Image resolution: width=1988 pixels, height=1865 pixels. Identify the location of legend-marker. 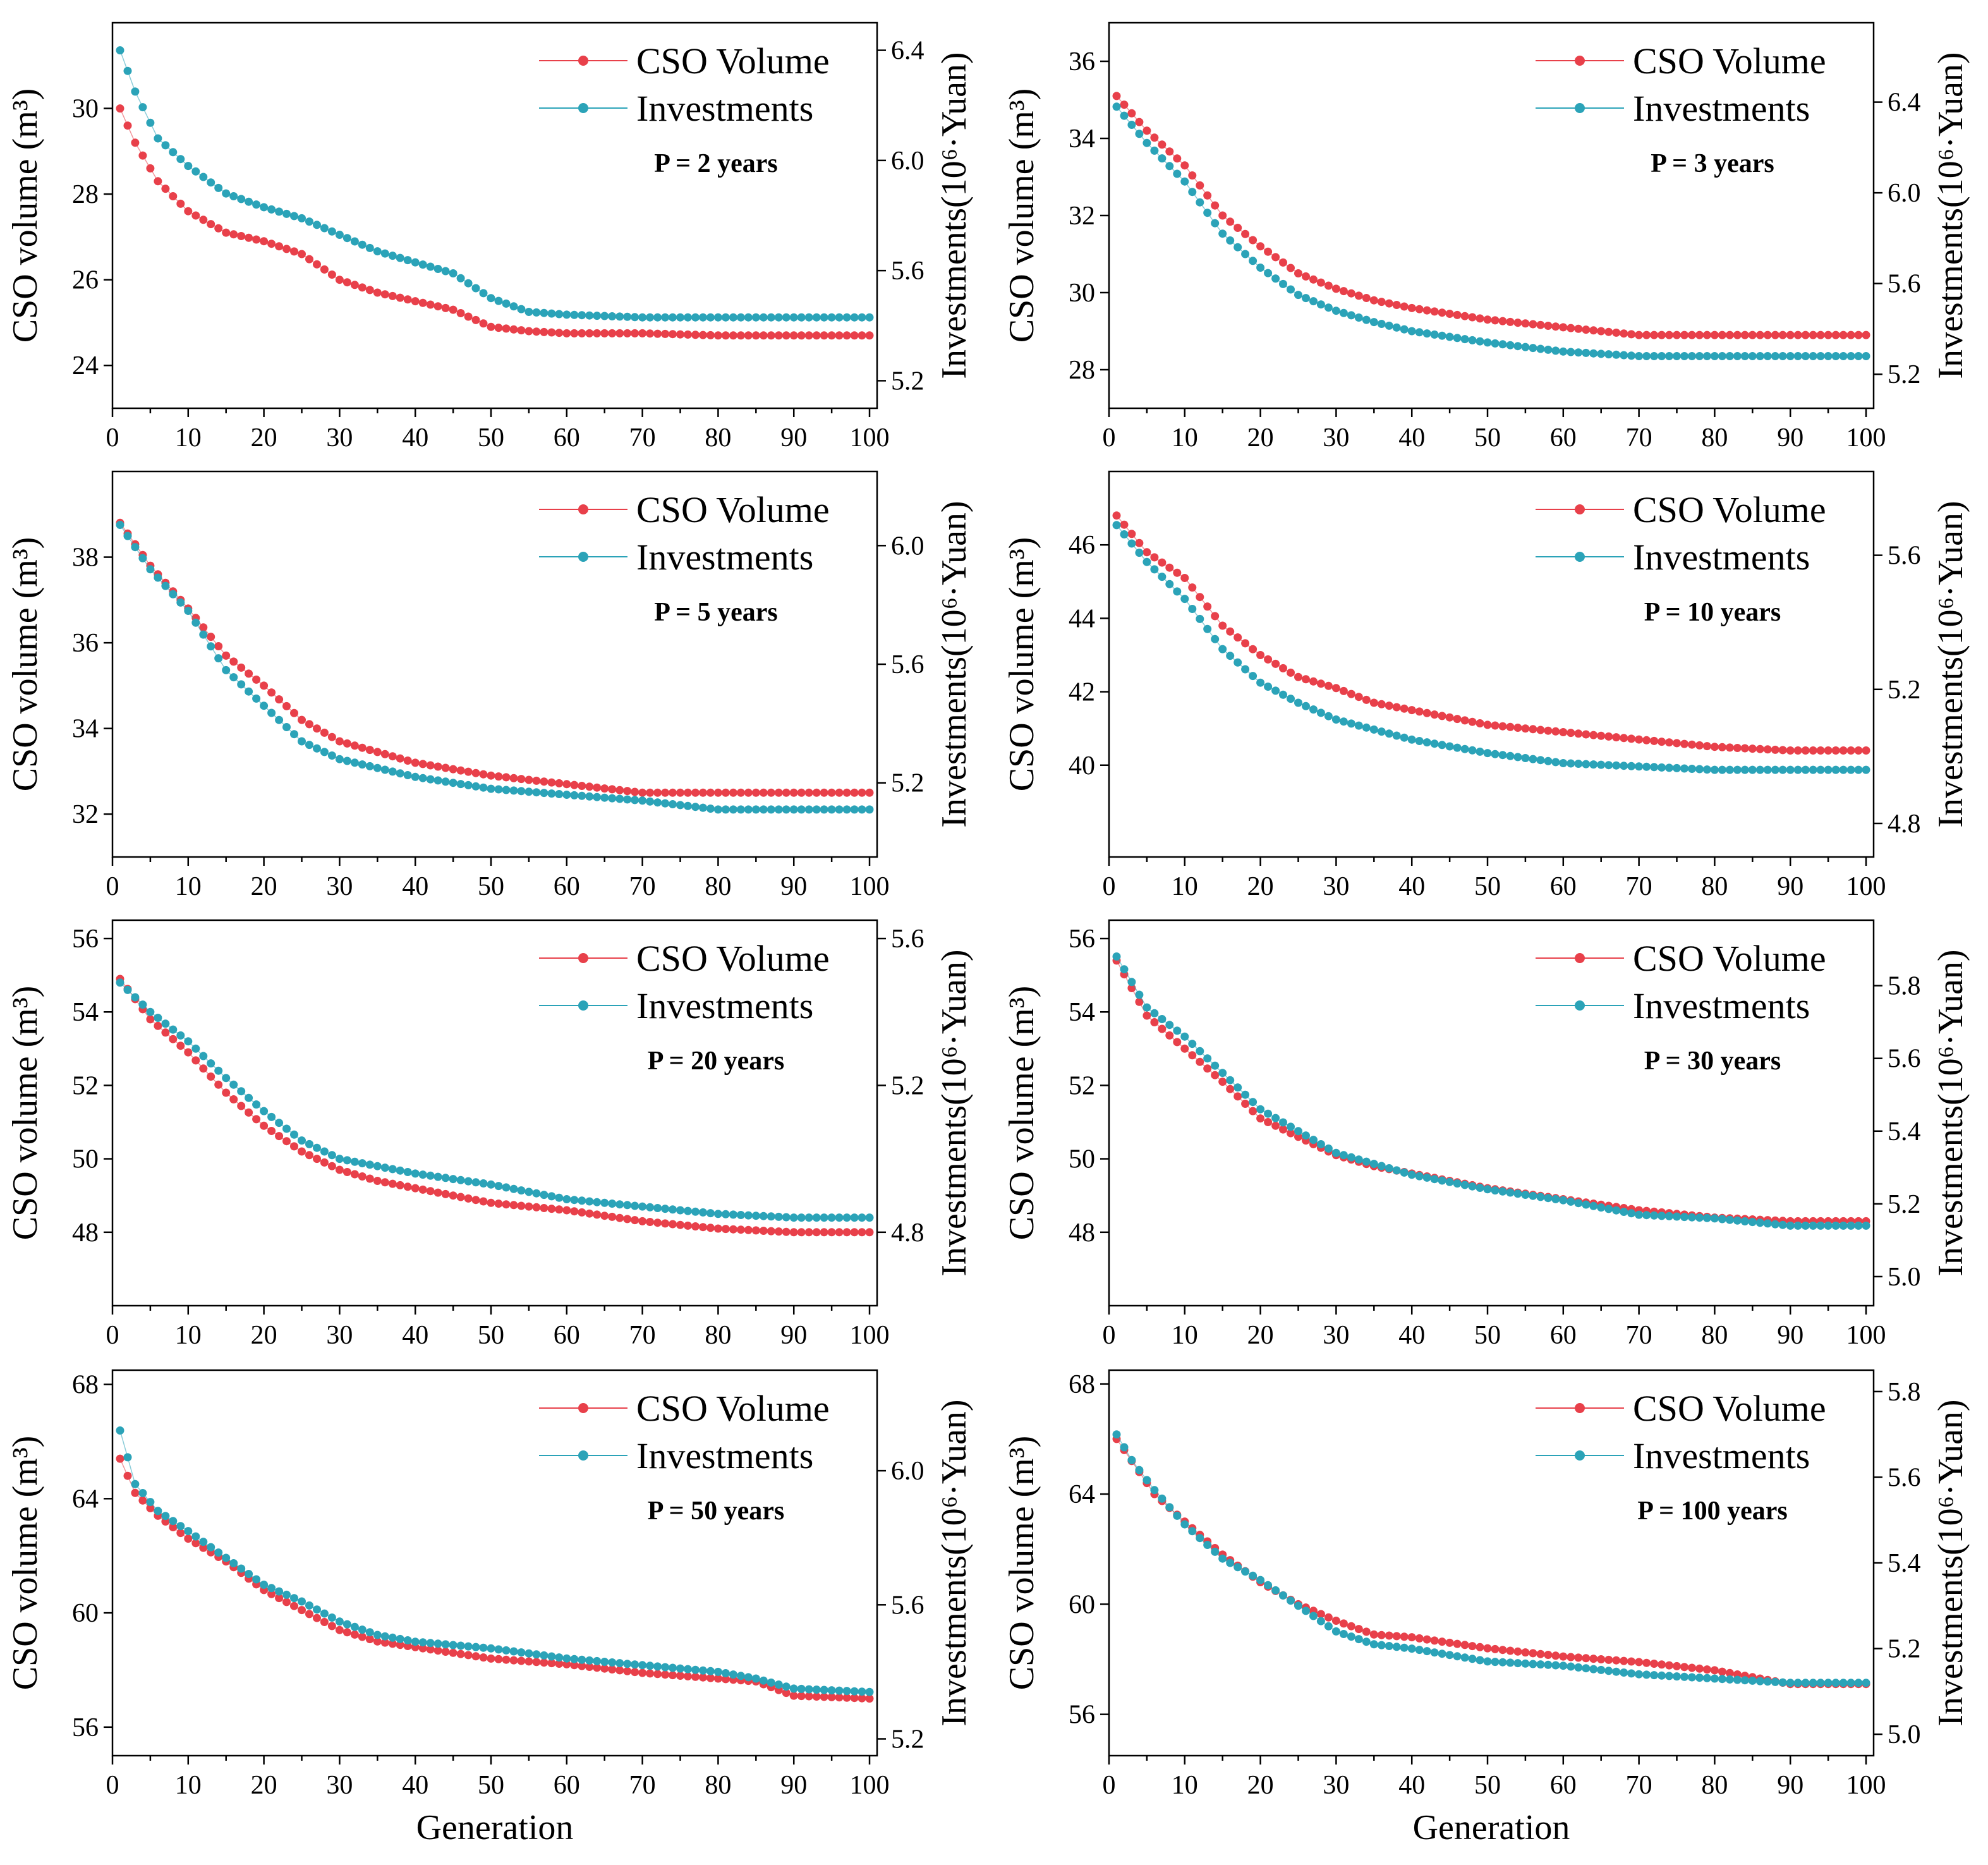
(1580, 1456).